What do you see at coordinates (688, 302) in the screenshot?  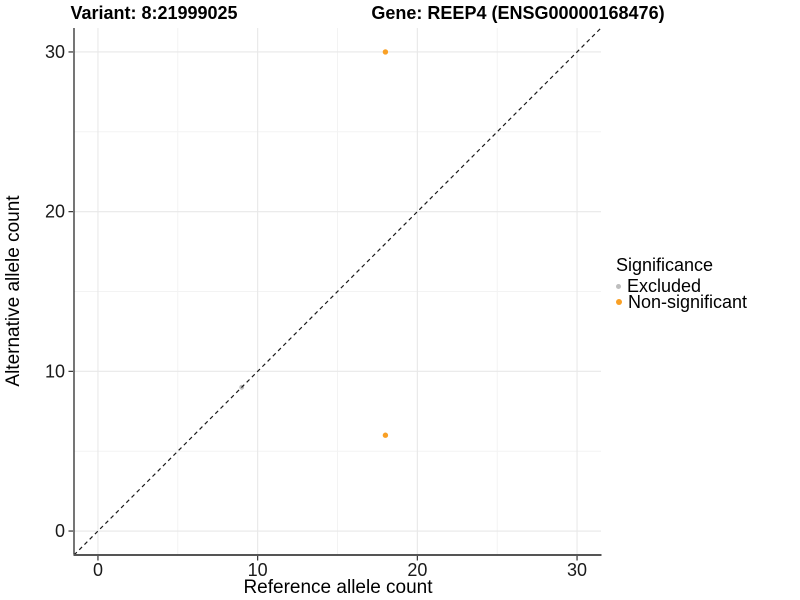 I see `legend-item-label: Non-significant` at bounding box center [688, 302].